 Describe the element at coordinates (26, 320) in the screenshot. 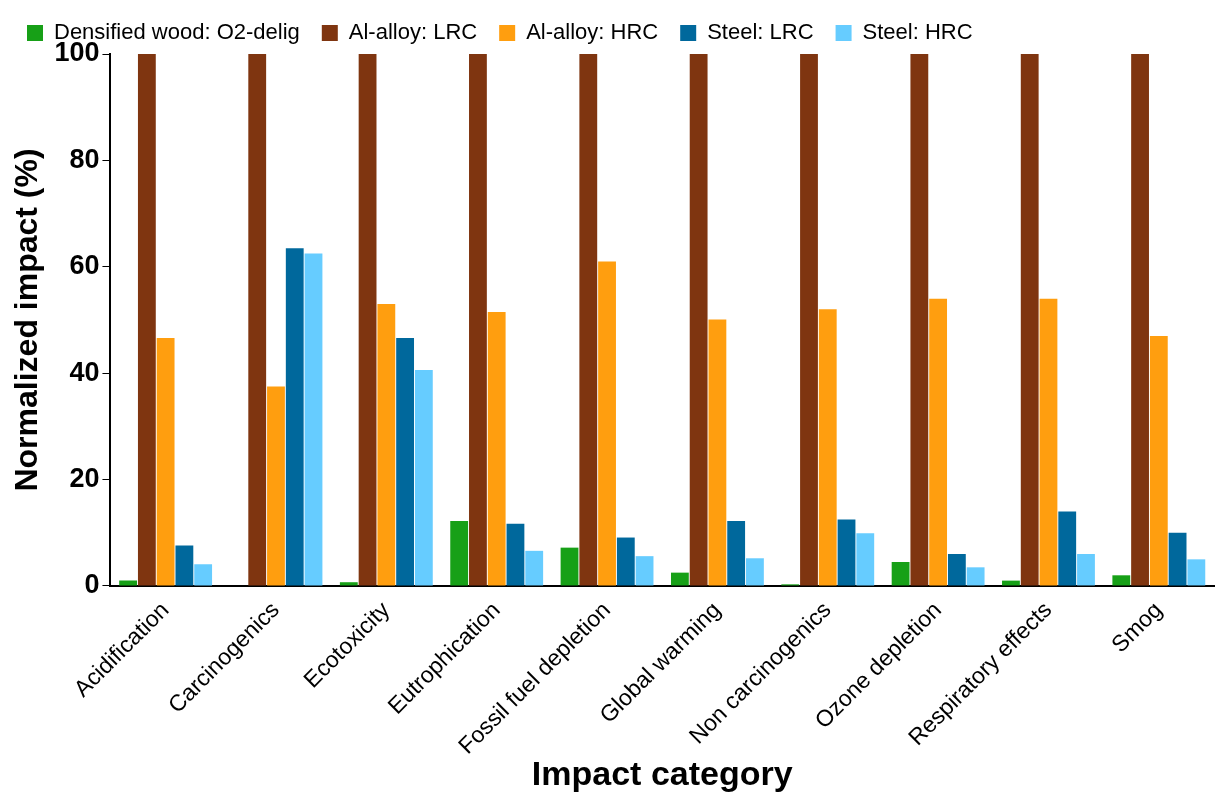

I see `y-axis-title: Normalized impact (%)` at that location.